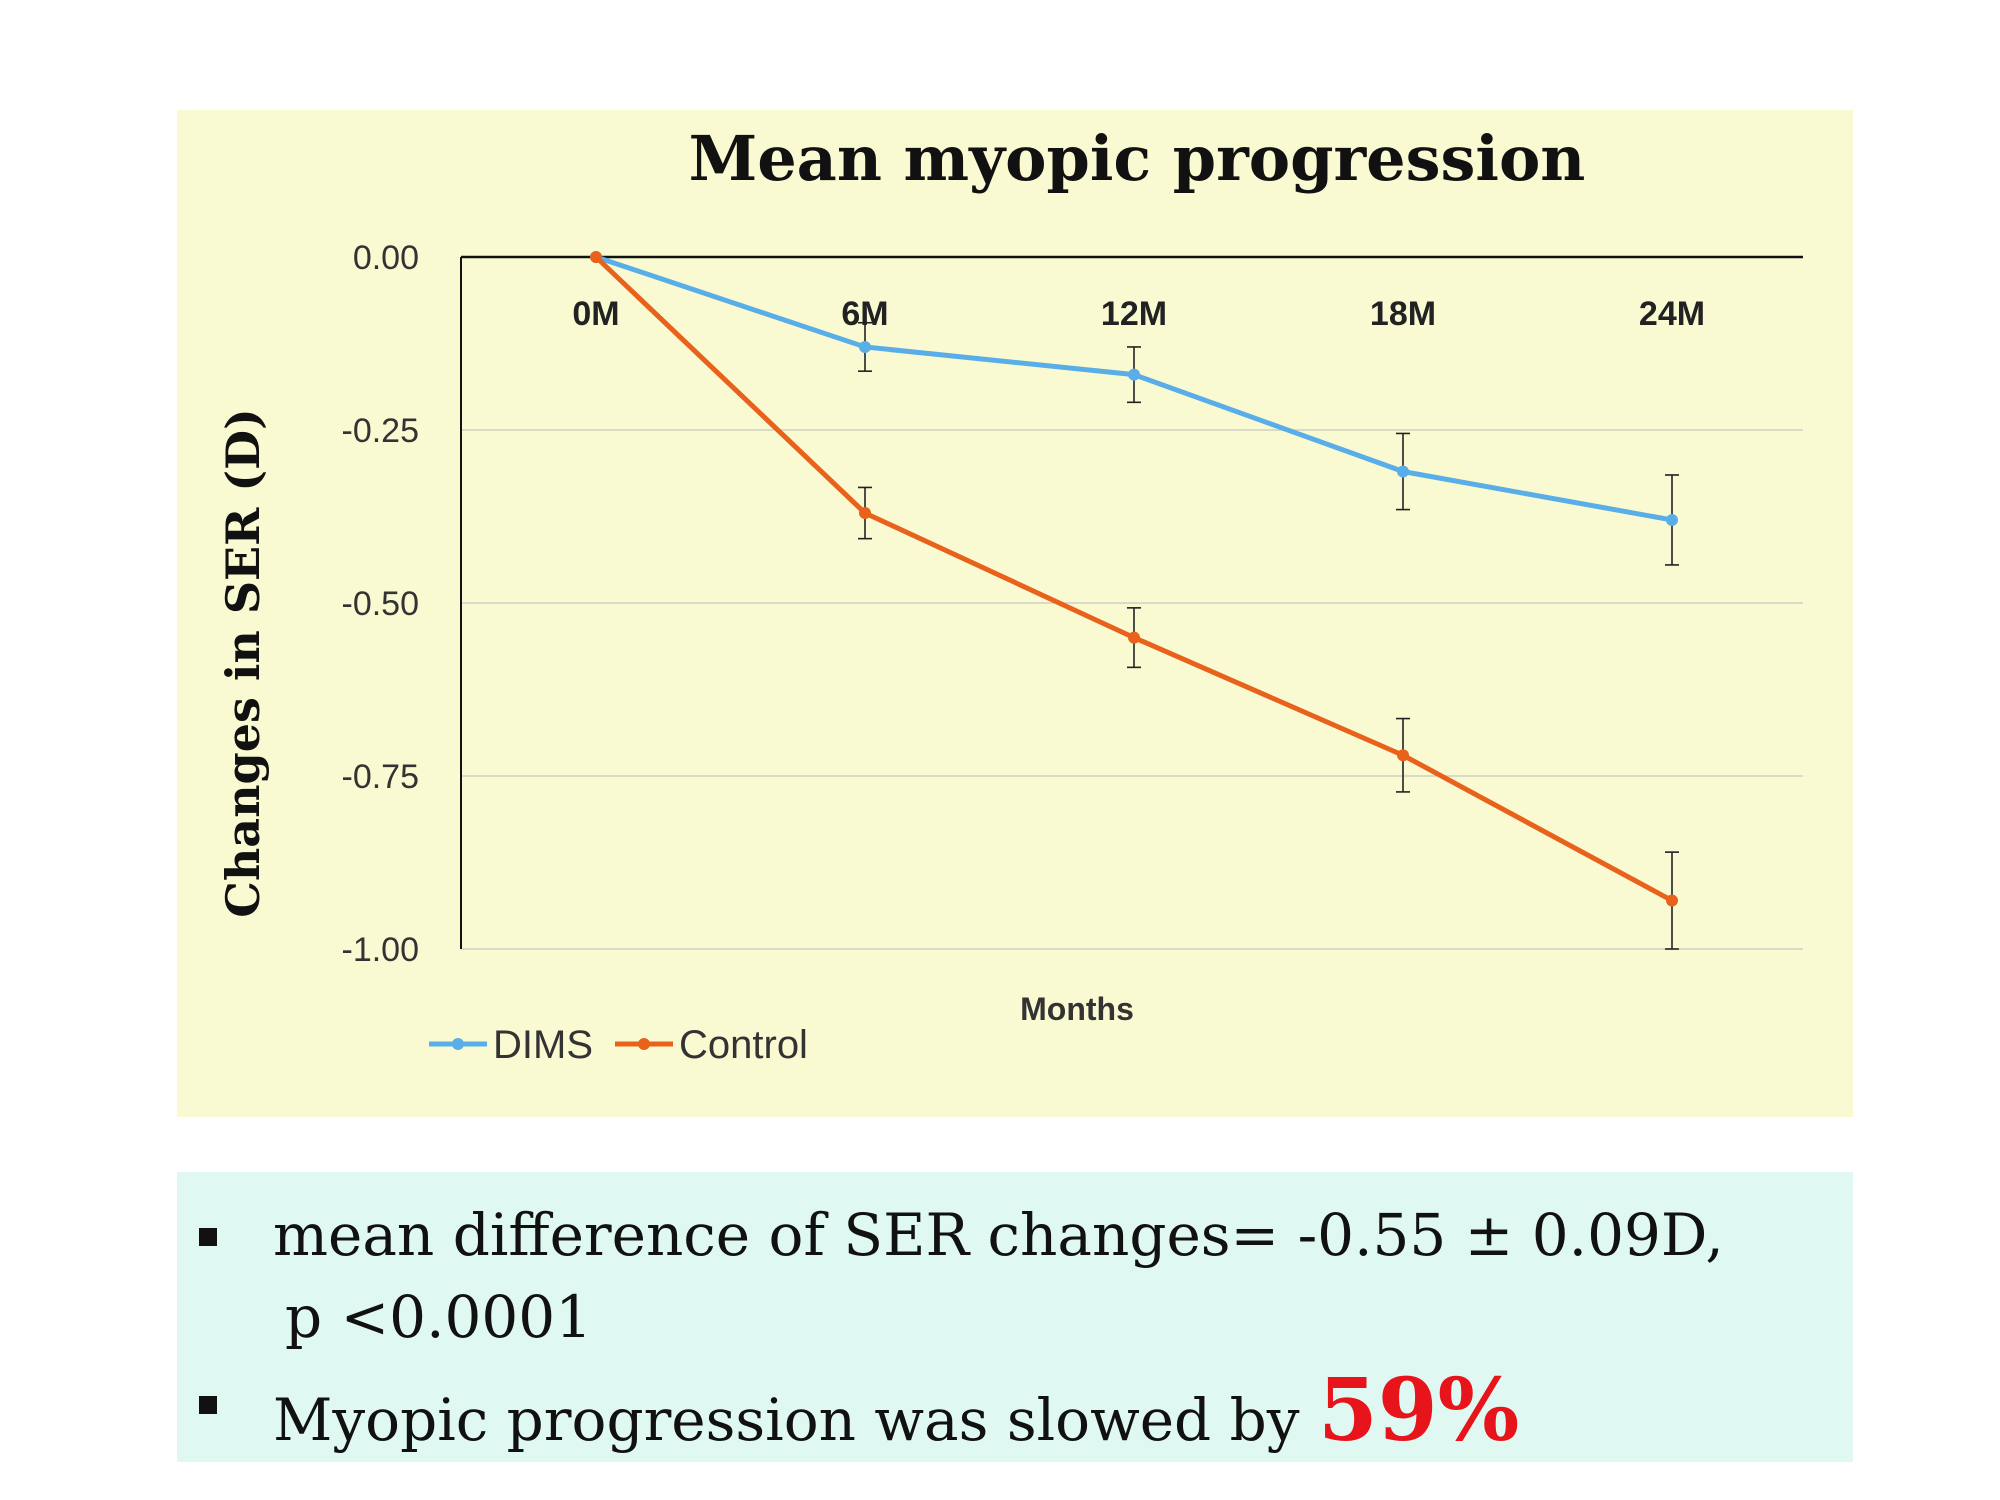  I want to click on p-value-text: p <0.0001, so click(439, 1317).